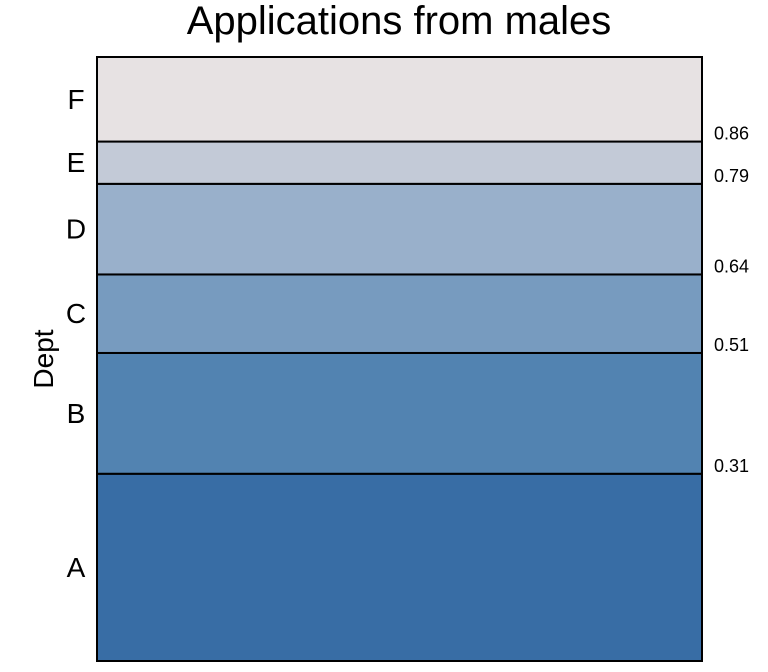  What do you see at coordinates (399, 99) in the screenshot?
I see `segment-f` at bounding box center [399, 99].